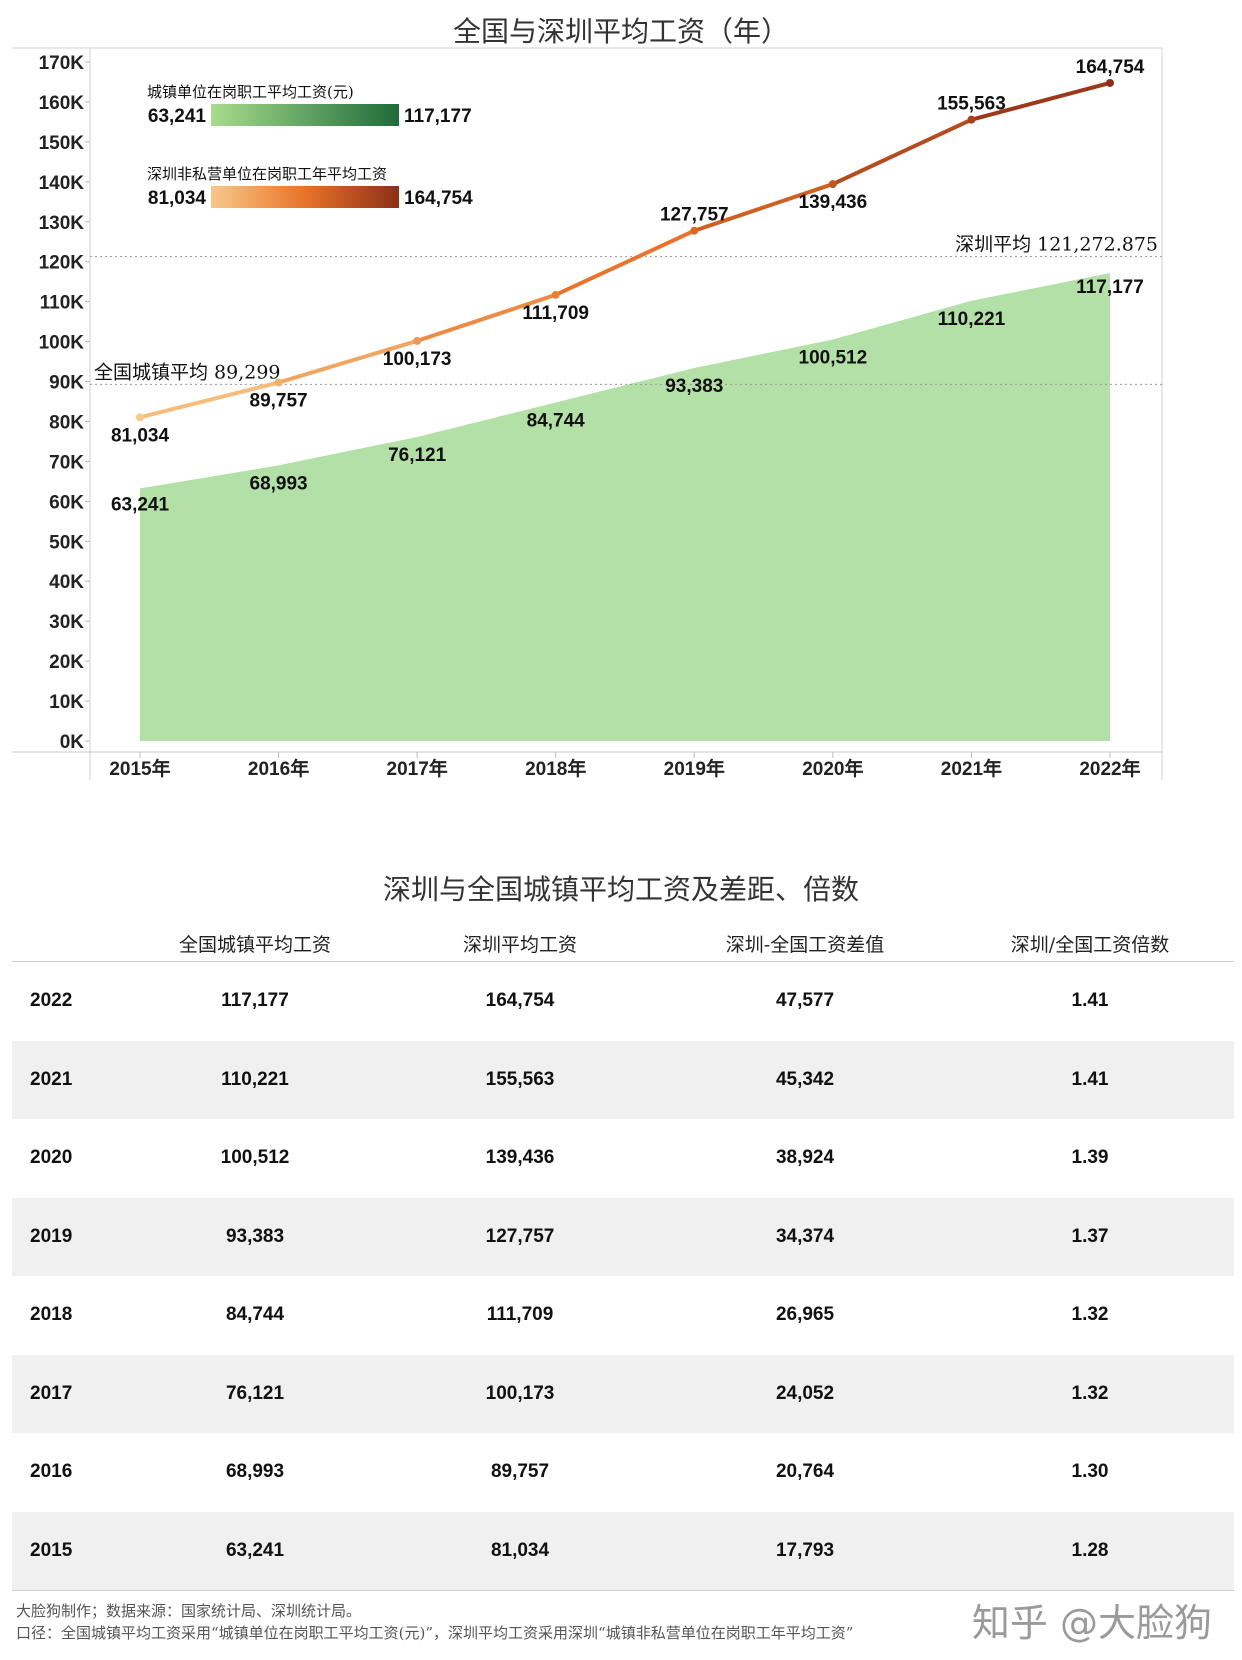 The height and width of the screenshot is (1660, 1242). What do you see at coordinates (623, 1393) in the screenshot?
I see `table-row: 2017 76,121 100,173 24,052 1.32` at bounding box center [623, 1393].